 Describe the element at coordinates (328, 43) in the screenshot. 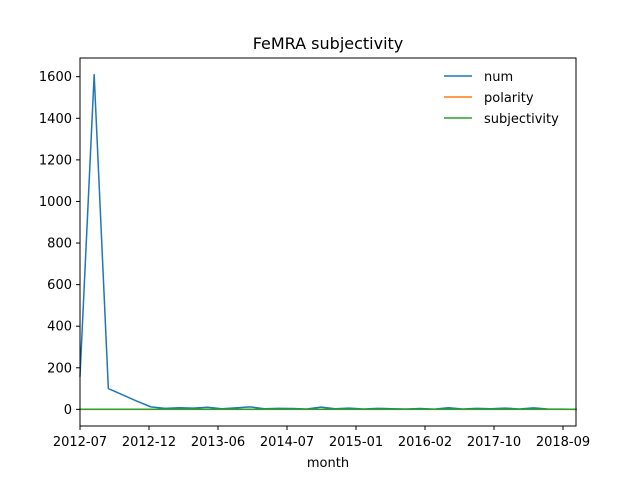

I see `chart-title: FeMRA subjectivity` at that location.